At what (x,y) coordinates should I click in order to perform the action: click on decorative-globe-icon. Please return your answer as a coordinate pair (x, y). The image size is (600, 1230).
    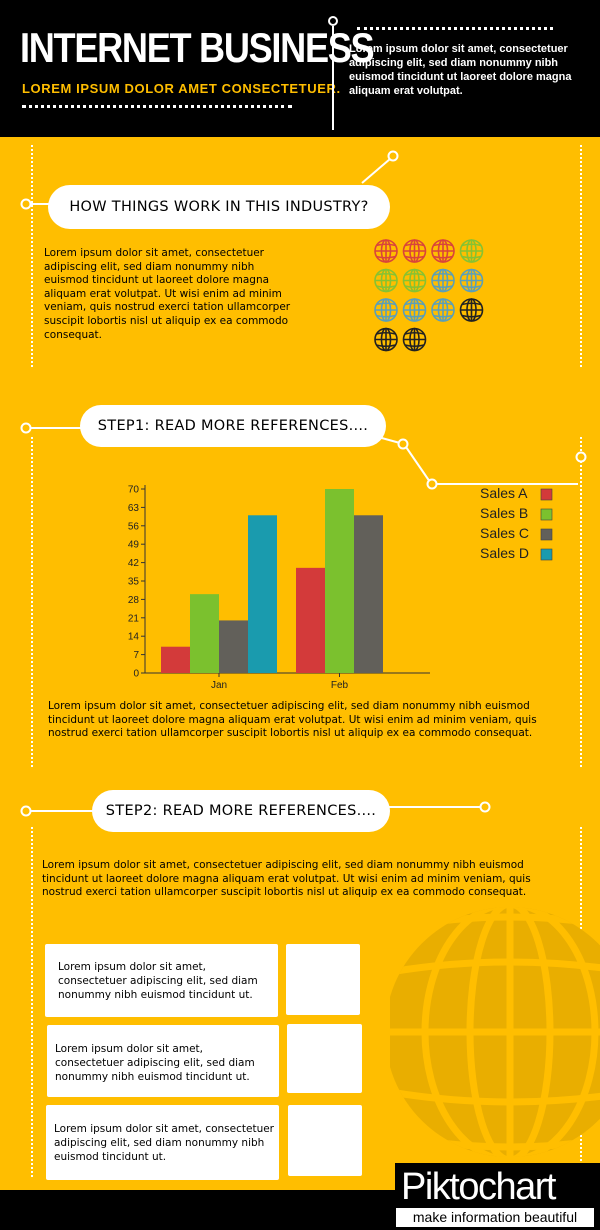
    Looking at the image, I should click on (495, 1032).